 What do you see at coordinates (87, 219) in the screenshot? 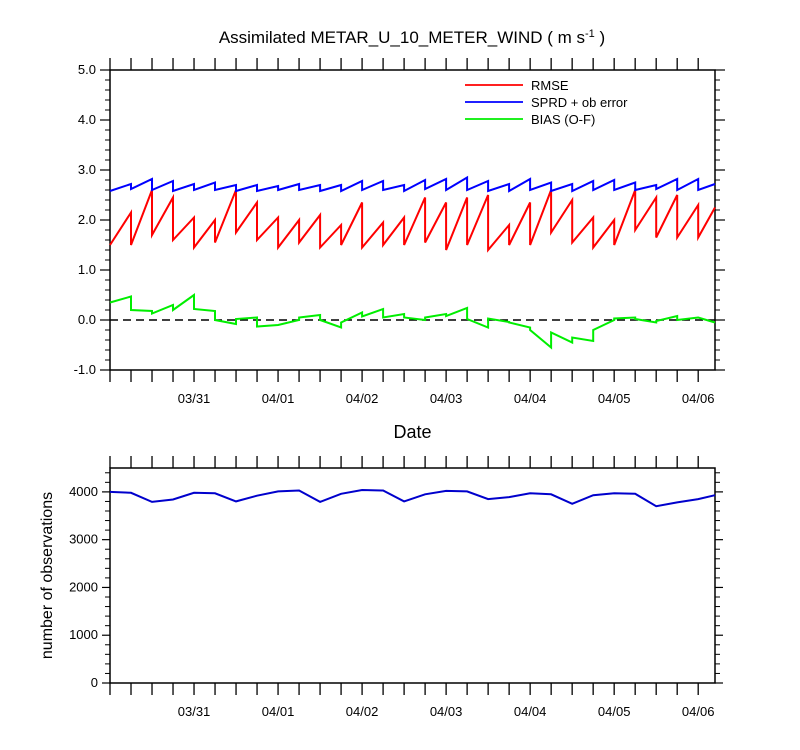
I see `y-tick-label: 2.0` at bounding box center [87, 219].